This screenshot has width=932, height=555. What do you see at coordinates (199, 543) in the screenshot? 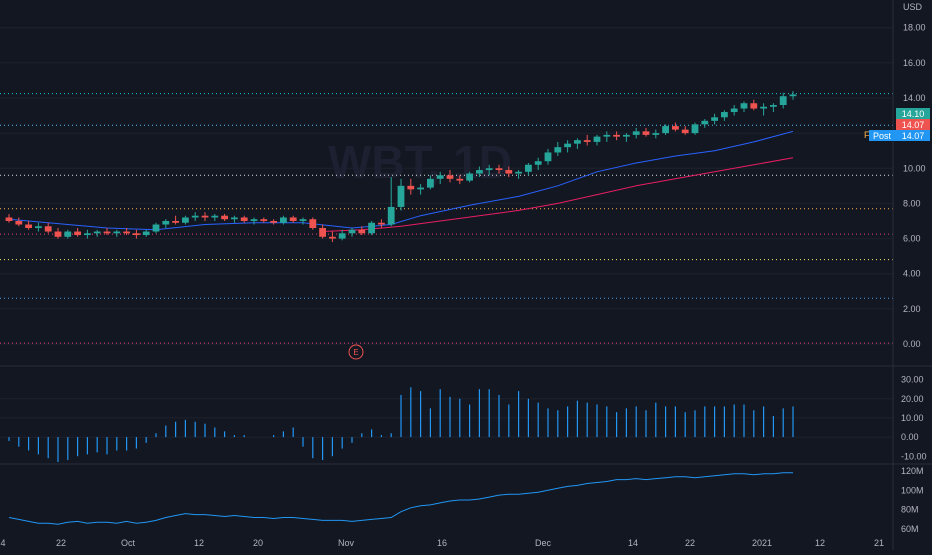
I see `time-tick-label: 12` at bounding box center [199, 543].